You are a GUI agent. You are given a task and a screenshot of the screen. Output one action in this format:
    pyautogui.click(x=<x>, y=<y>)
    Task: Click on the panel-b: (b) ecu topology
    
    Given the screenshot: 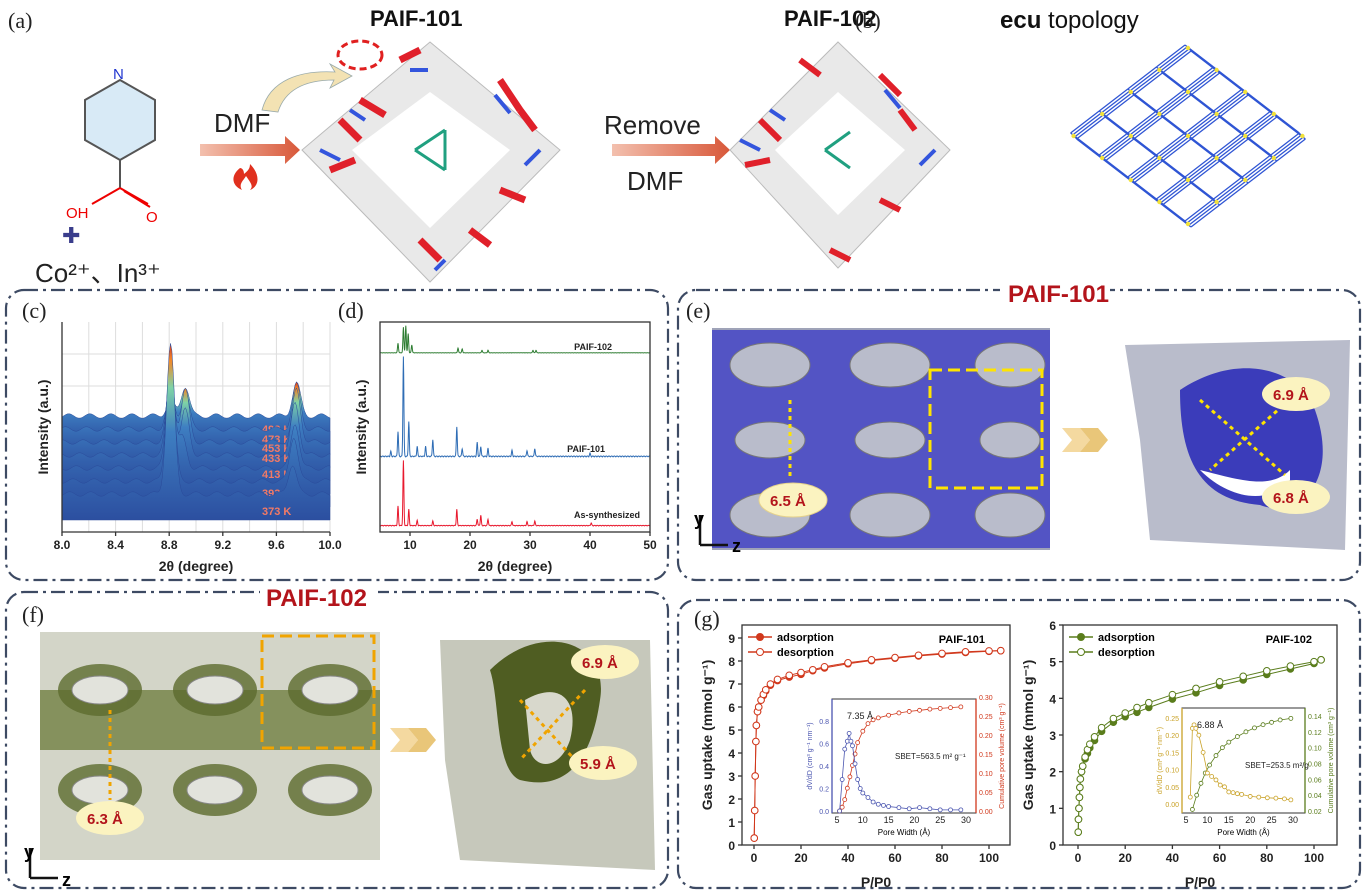 What is the action you would take?
    pyautogui.click(x=1080, y=117)
    